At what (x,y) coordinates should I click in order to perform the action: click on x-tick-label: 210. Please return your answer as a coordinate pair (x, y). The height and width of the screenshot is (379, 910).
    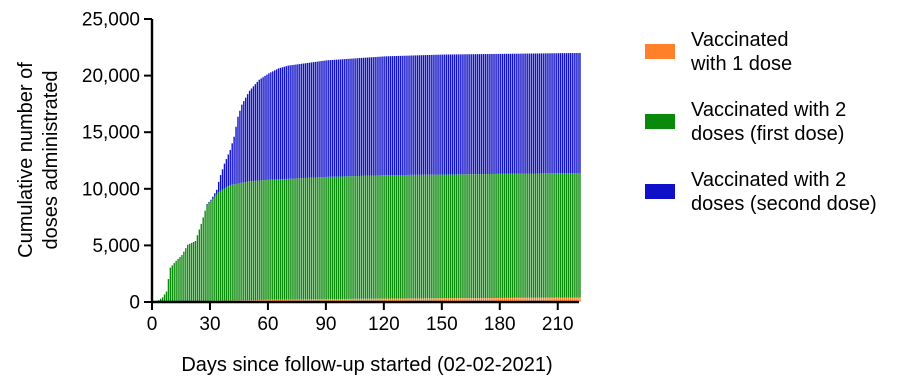
    Looking at the image, I should click on (558, 324).